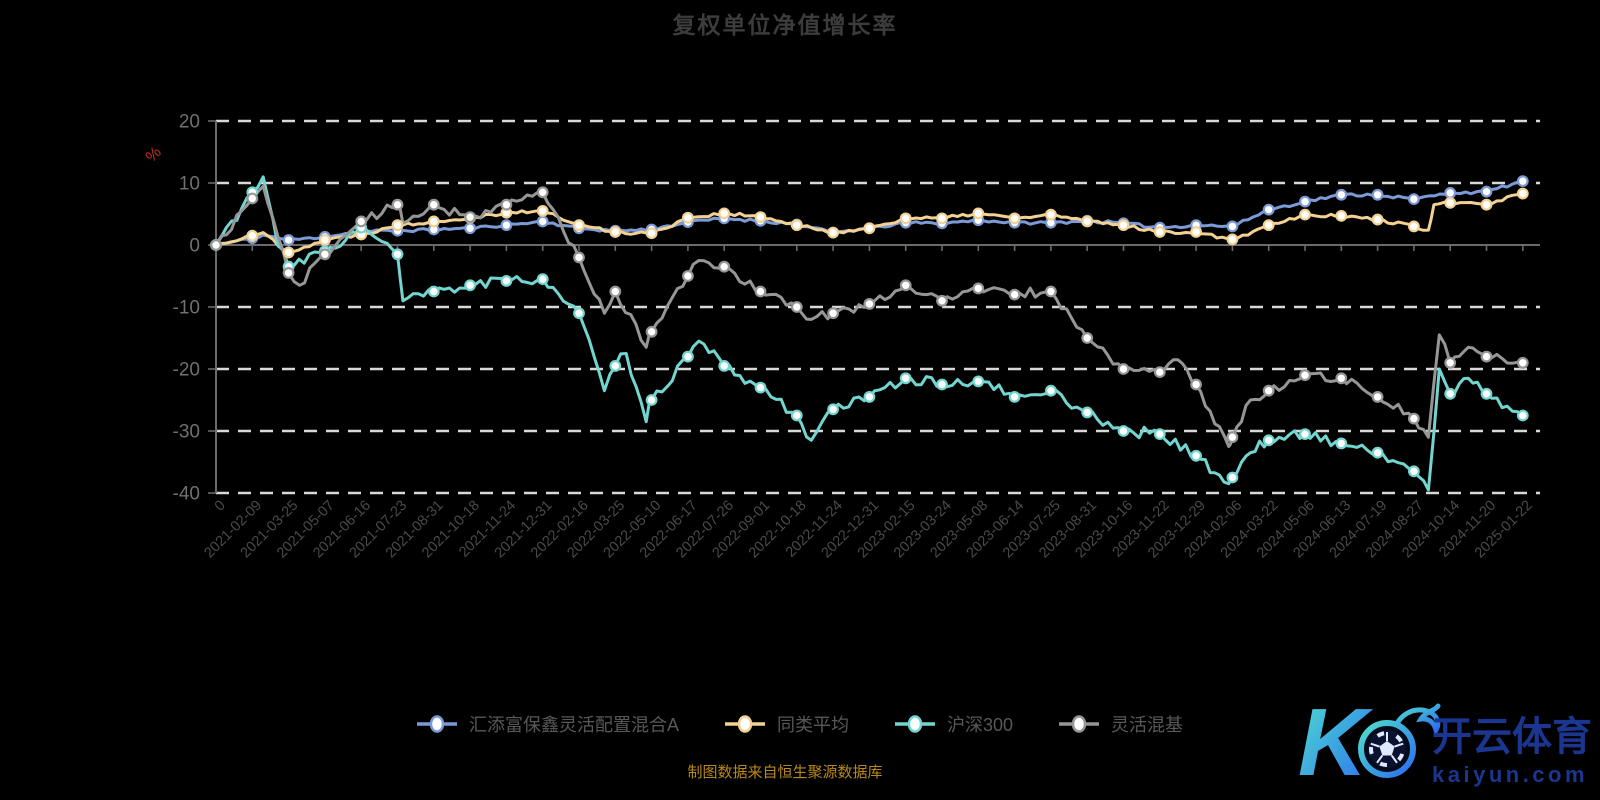  I want to click on y-tick-label: -40, so click(186, 494).